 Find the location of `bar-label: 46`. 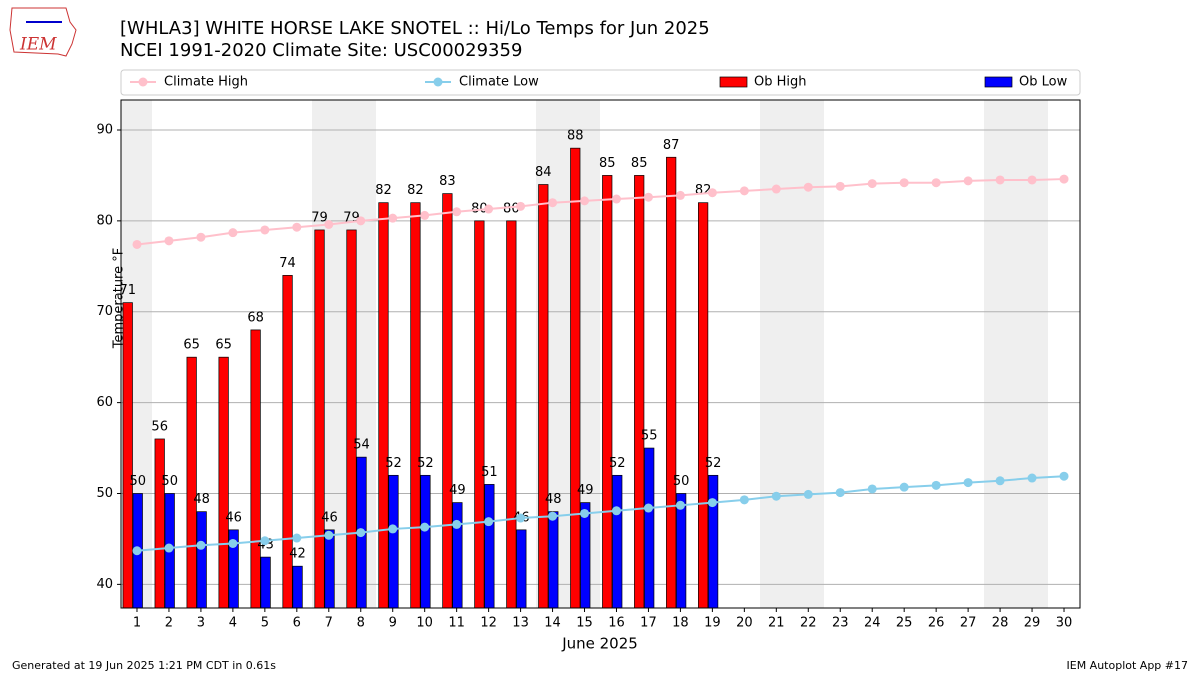

bar-label: 46 is located at coordinates (233, 517).